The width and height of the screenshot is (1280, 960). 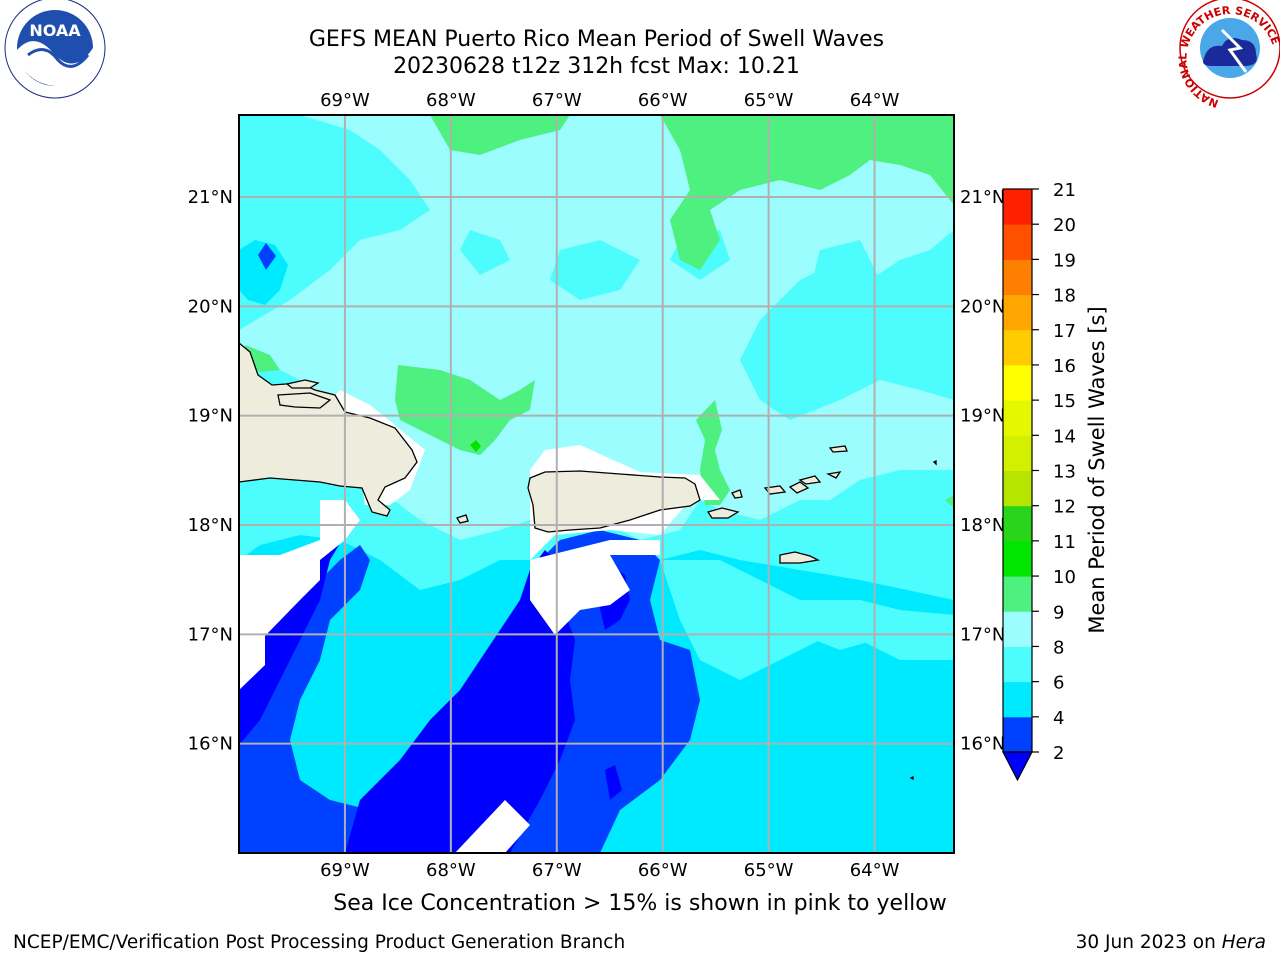 What do you see at coordinates (1064, 296) in the screenshot?
I see `colorbar-tick-label: 18` at bounding box center [1064, 296].